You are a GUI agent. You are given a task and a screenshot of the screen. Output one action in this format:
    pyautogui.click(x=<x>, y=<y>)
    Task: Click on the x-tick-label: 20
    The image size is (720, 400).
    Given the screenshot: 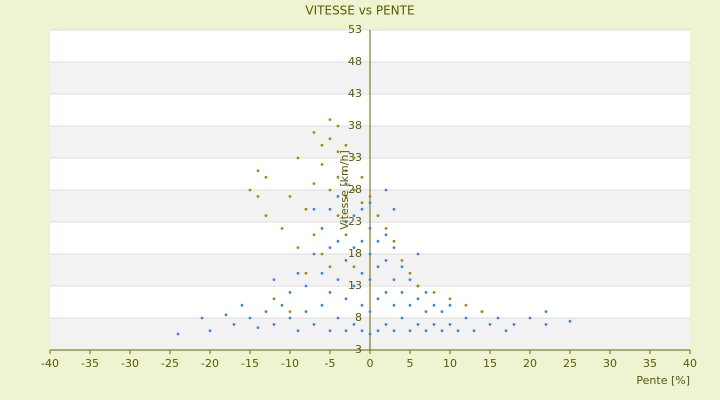 What is the action you would take?
    pyautogui.click(x=530, y=363)
    